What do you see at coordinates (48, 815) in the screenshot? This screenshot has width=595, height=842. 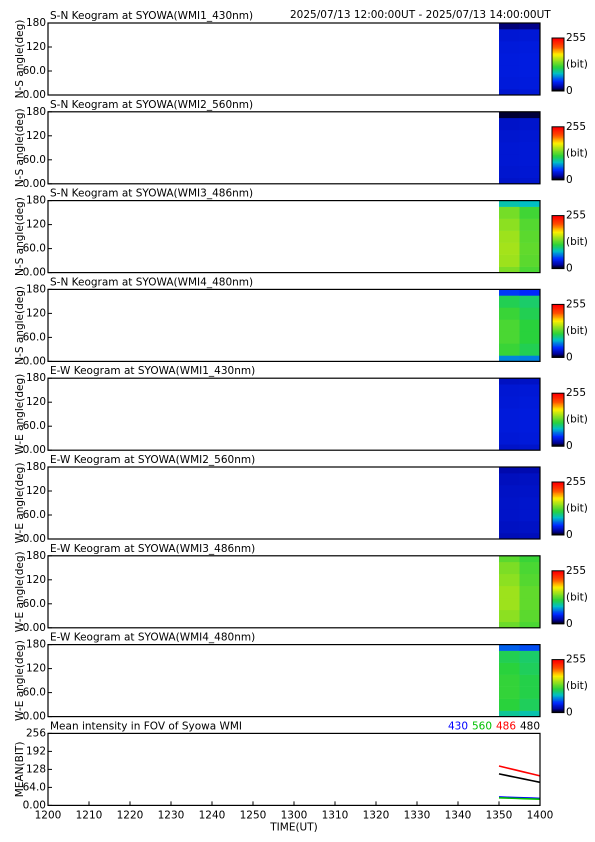 I see `x-tick-label: 1200` at bounding box center [48, 815].